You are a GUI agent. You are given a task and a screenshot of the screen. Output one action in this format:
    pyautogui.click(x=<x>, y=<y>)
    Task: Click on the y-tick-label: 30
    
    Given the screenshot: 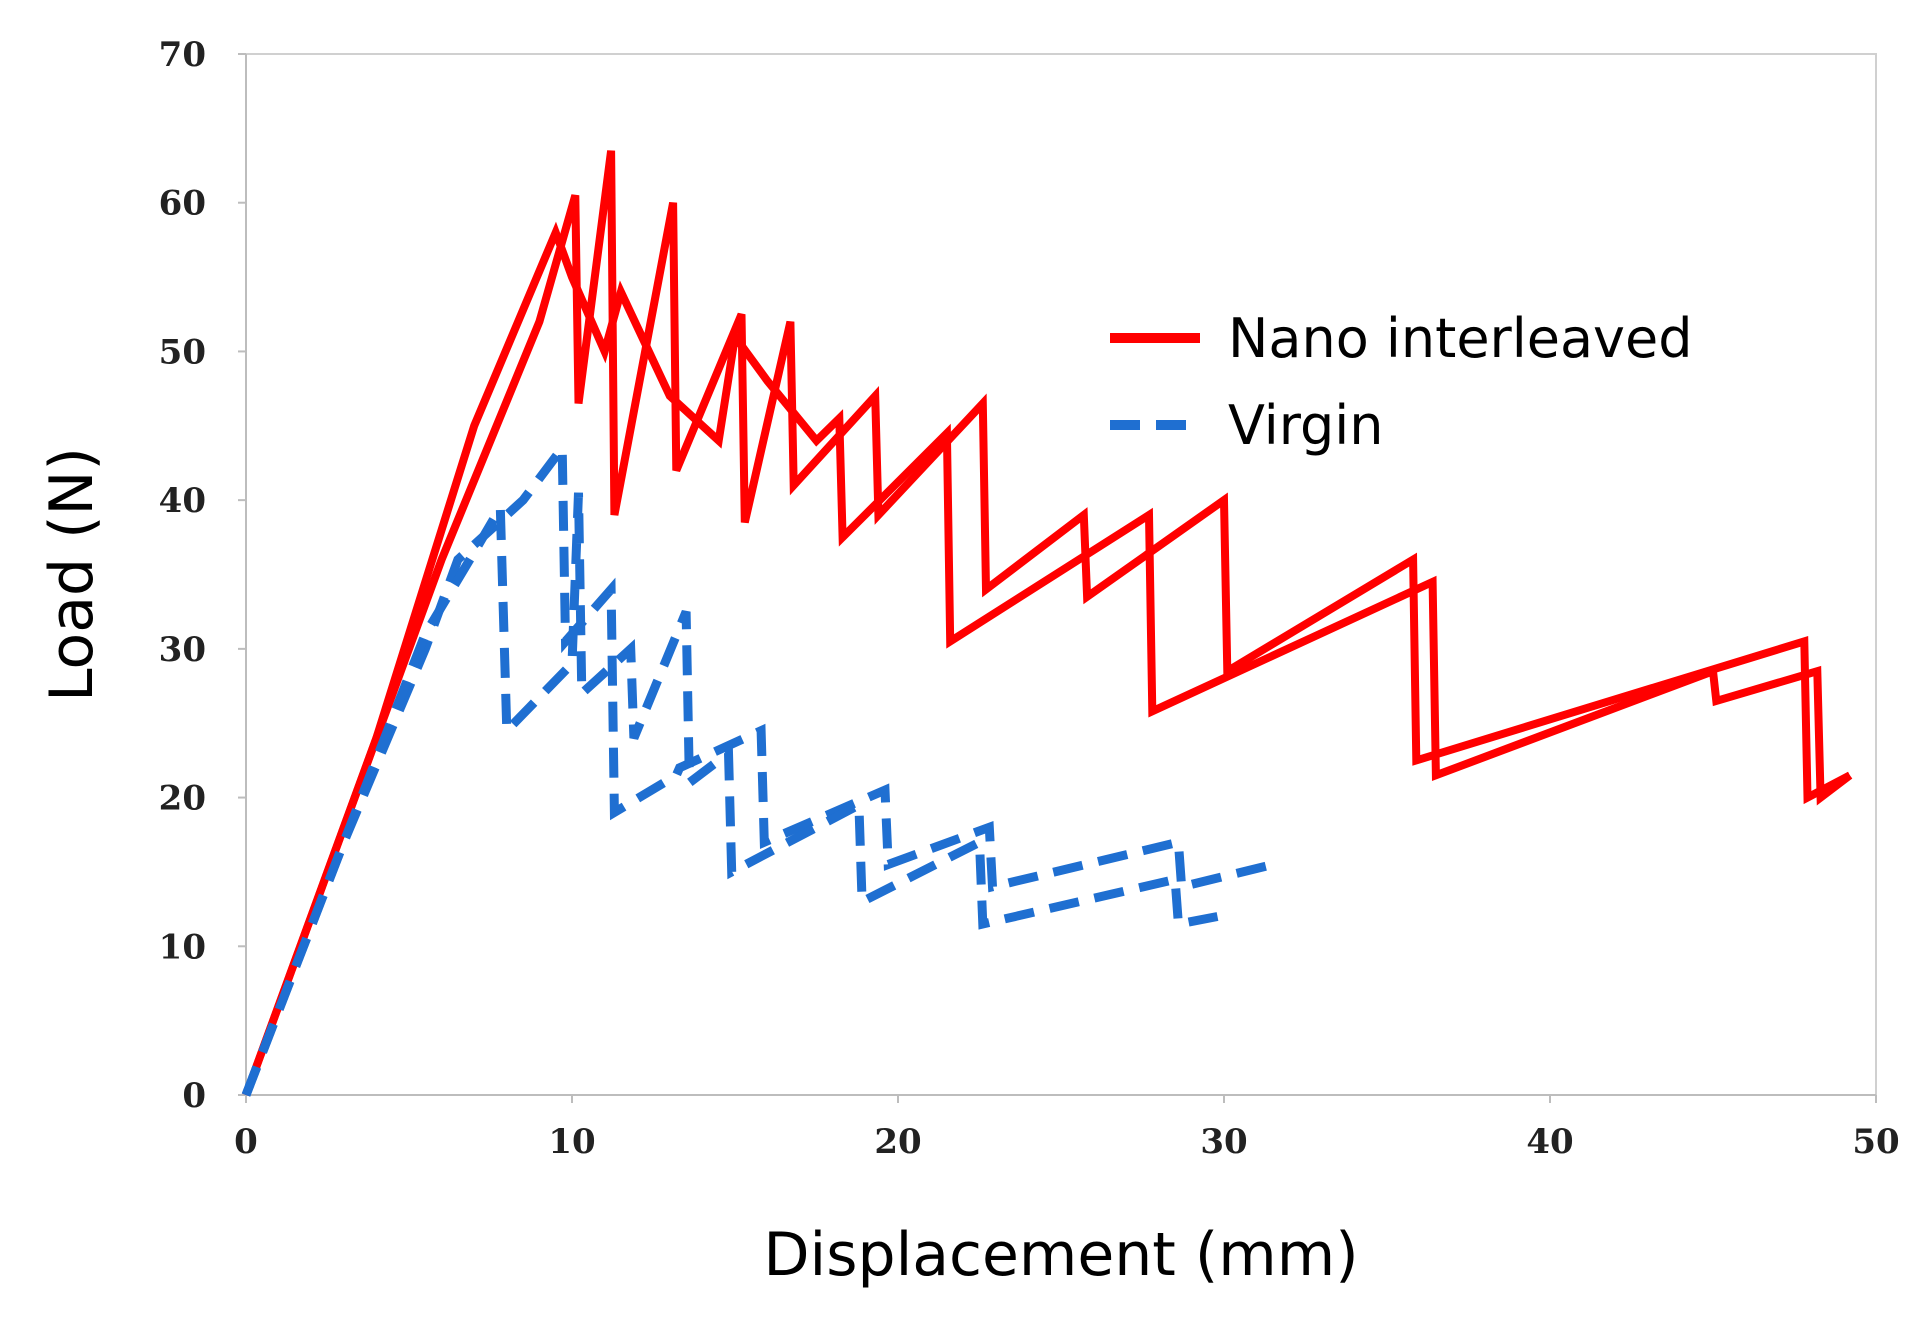 What is the action you would take?
    pyautogui.click(x=182, y=650)
    